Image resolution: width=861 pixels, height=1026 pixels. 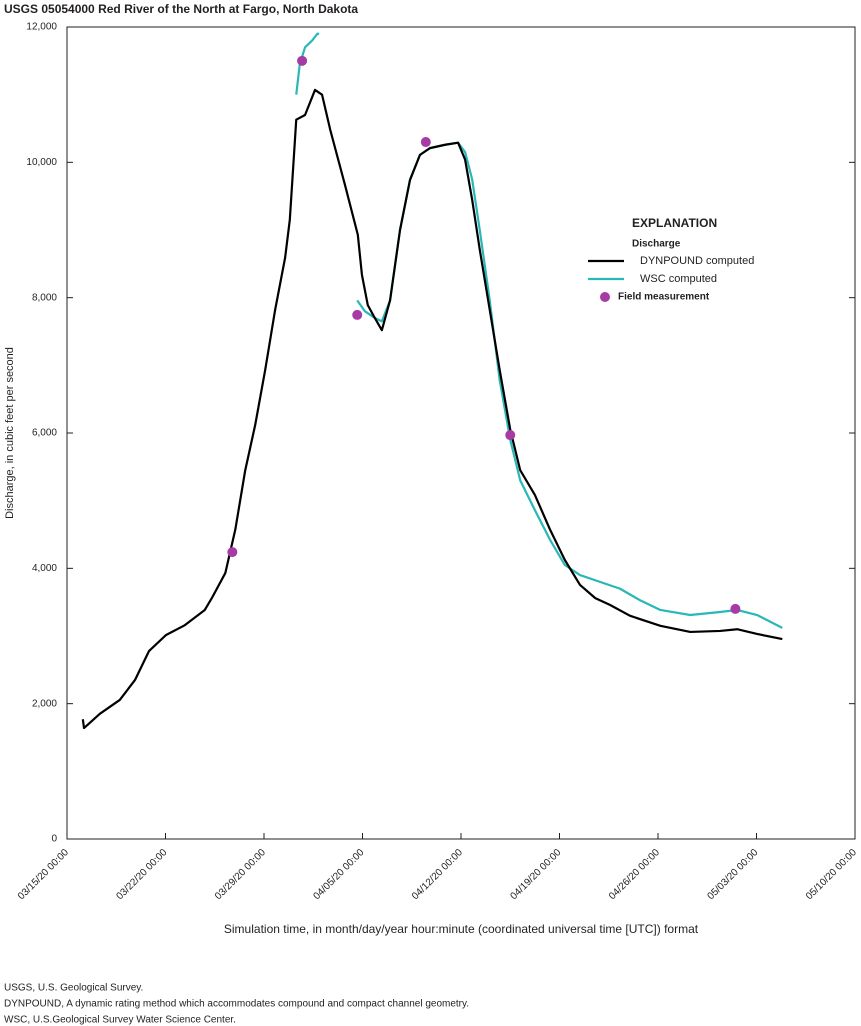 What do you see at coordinates (831, 874) in the screenshot?
I see `x-tick-label: 05/10/20 00:00` at bounding box center [831, 874].